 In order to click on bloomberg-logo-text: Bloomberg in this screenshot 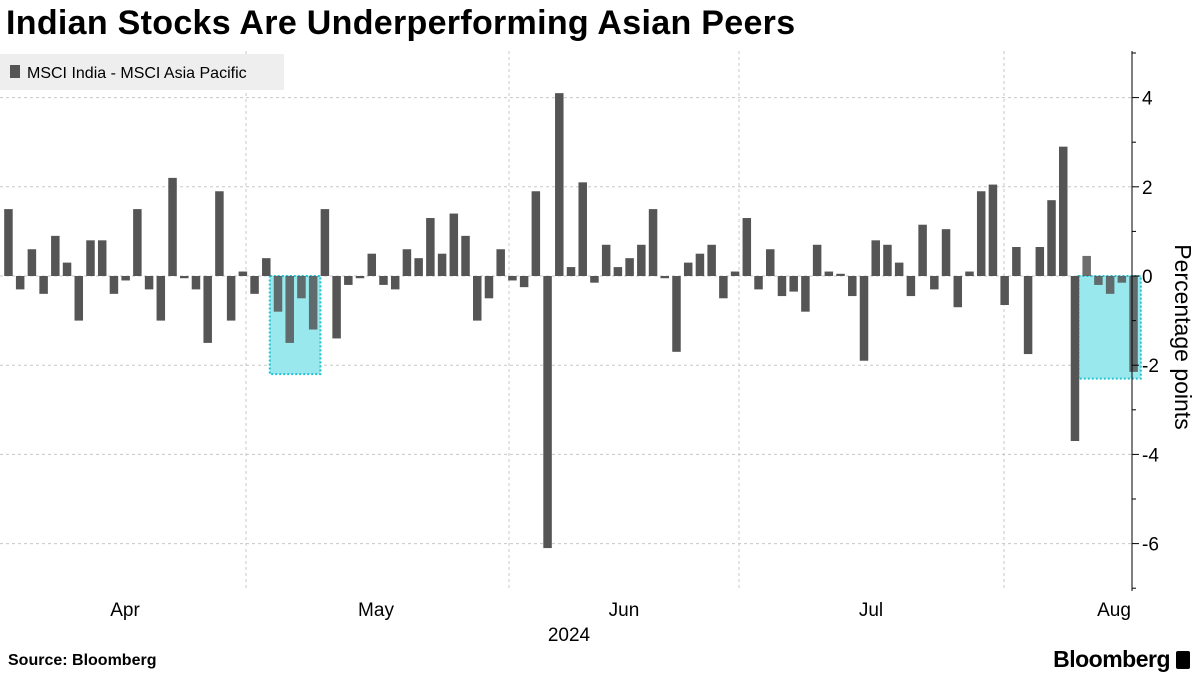, I will do `click(1111, 659)`.